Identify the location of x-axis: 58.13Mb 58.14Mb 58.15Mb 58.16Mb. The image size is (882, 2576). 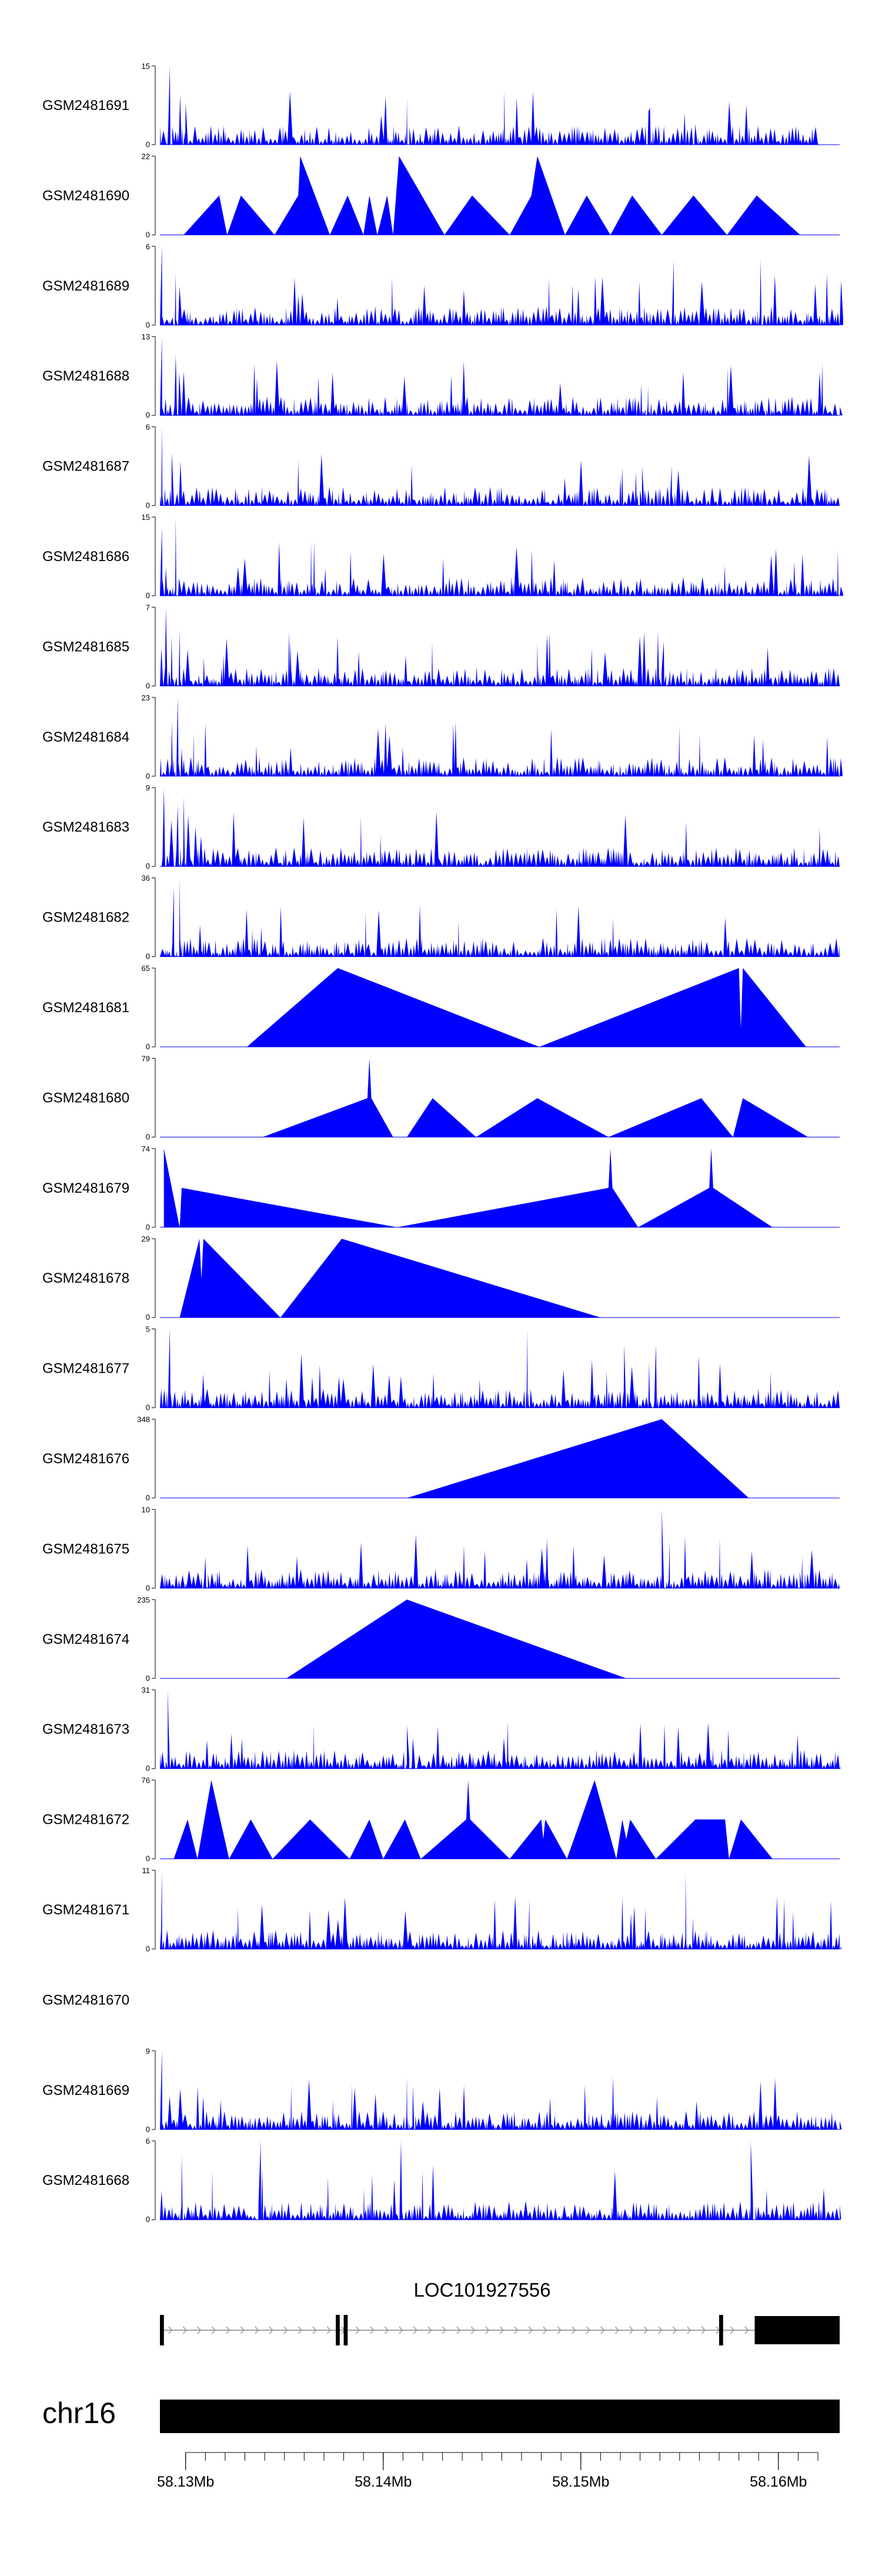
(487, 2471).